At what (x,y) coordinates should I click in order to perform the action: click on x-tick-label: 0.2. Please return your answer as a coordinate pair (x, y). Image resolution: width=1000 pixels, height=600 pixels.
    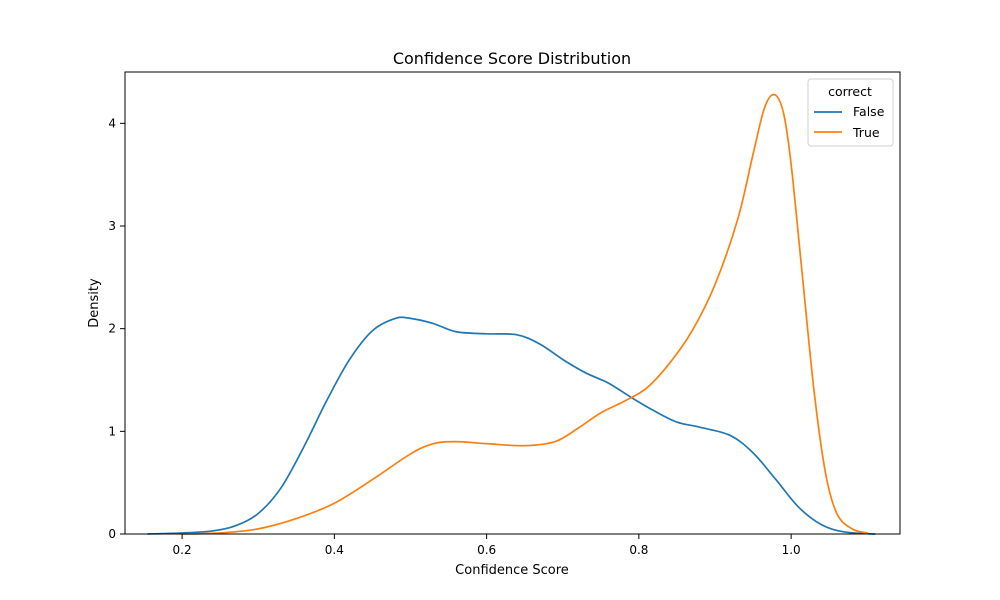
    Looking at the image, I should click on (182, 550).